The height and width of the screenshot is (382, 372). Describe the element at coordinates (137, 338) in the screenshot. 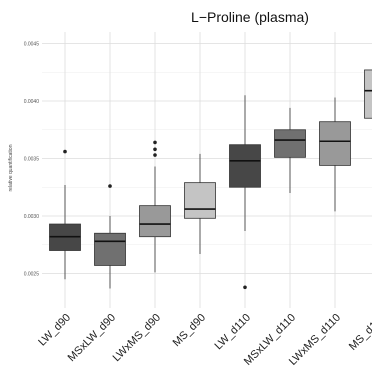

I see `x-tick-label: LWxMS_d90` at that location.